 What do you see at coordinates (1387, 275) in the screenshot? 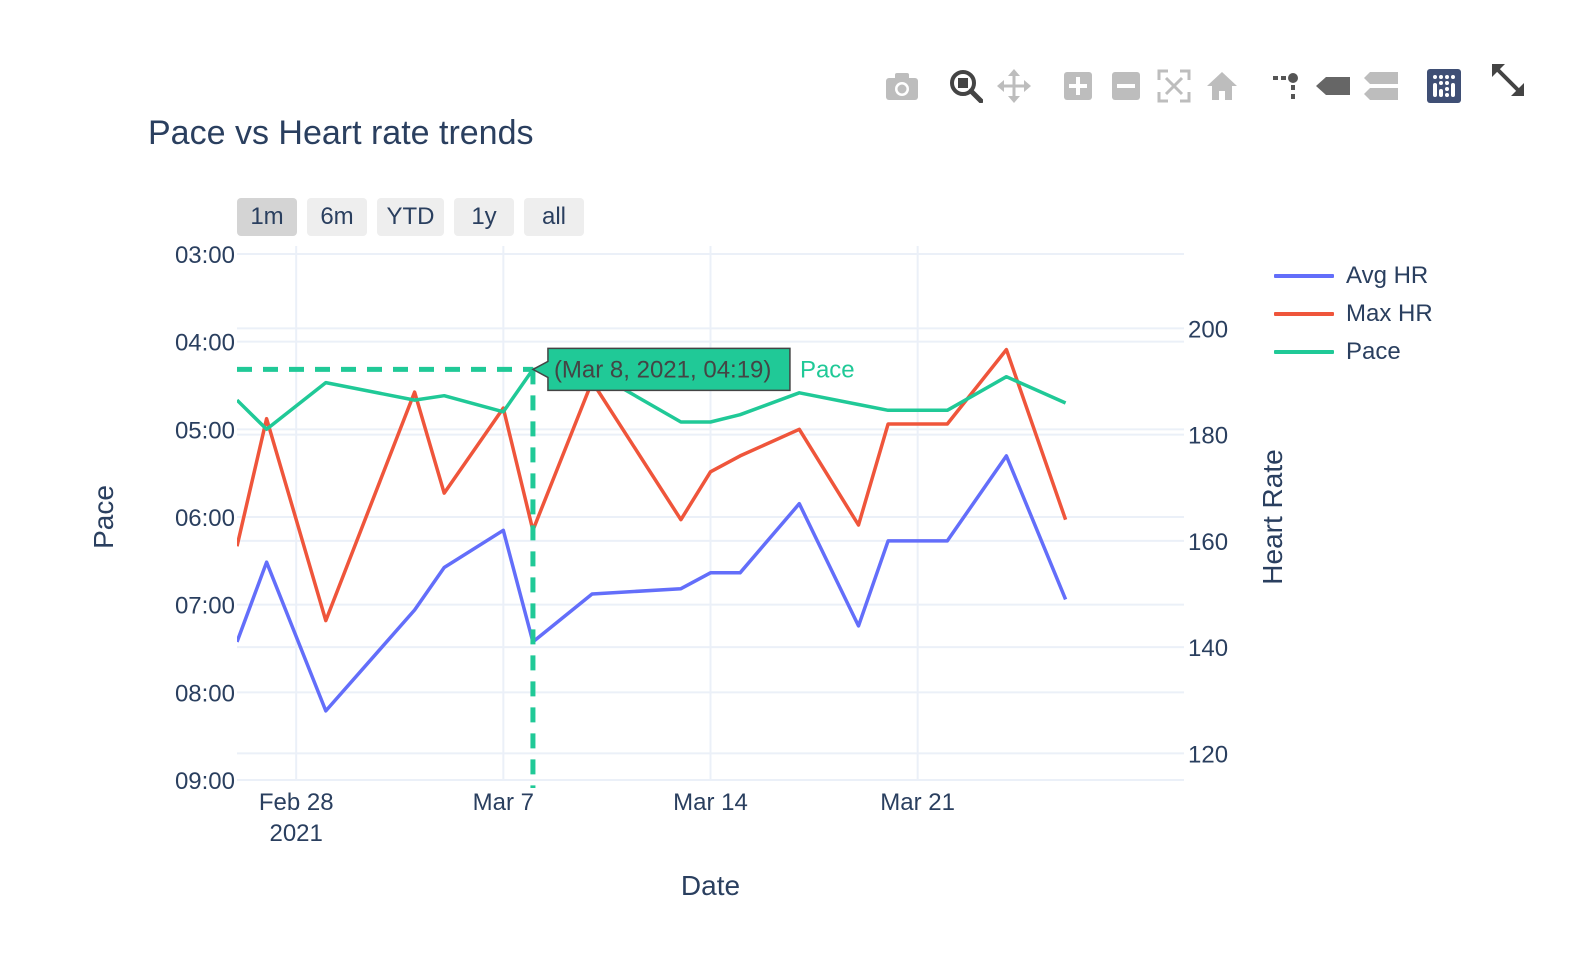
I see `legend-label-avg-hr: Avg HR` at bounding box center [1387, 275].